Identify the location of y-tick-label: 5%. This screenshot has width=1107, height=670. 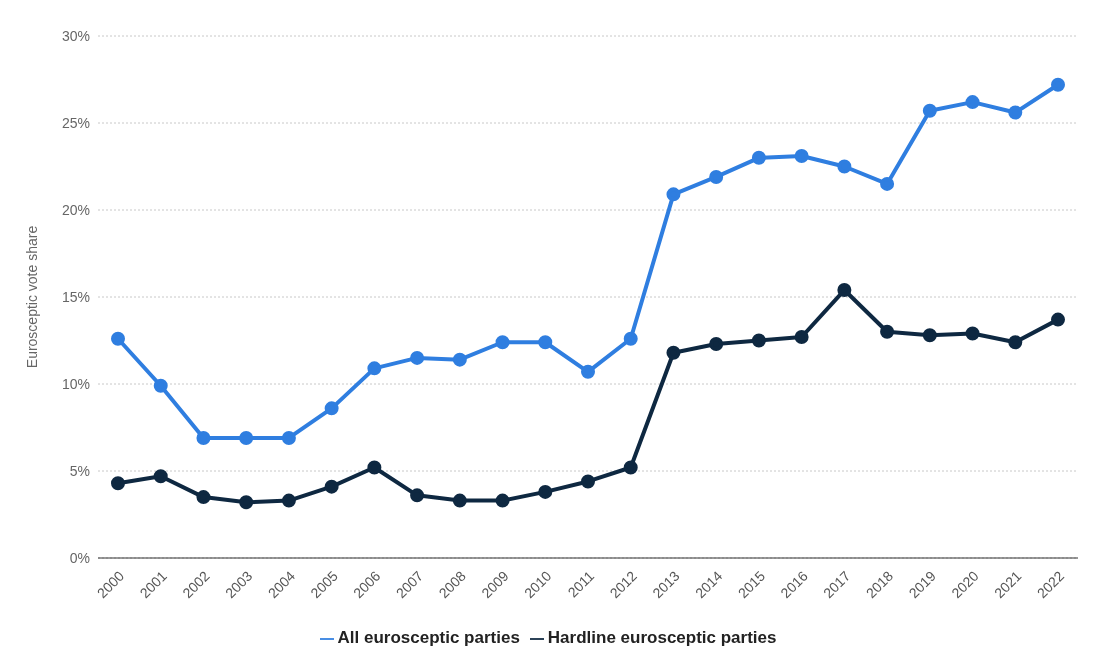
(79, 470).